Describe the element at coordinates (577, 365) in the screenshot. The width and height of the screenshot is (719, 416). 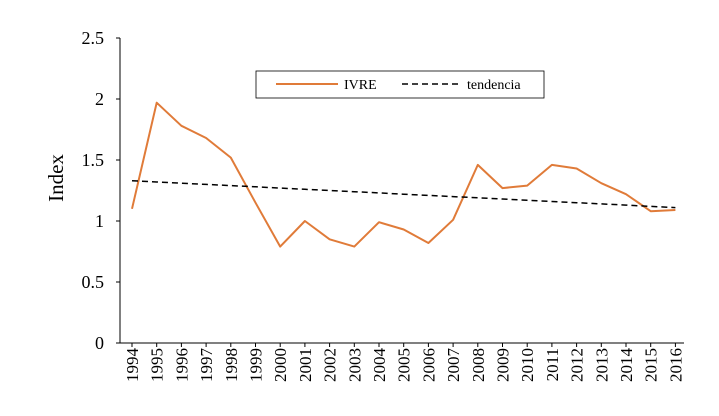
I see `x-tick-label: 2012` at that location.